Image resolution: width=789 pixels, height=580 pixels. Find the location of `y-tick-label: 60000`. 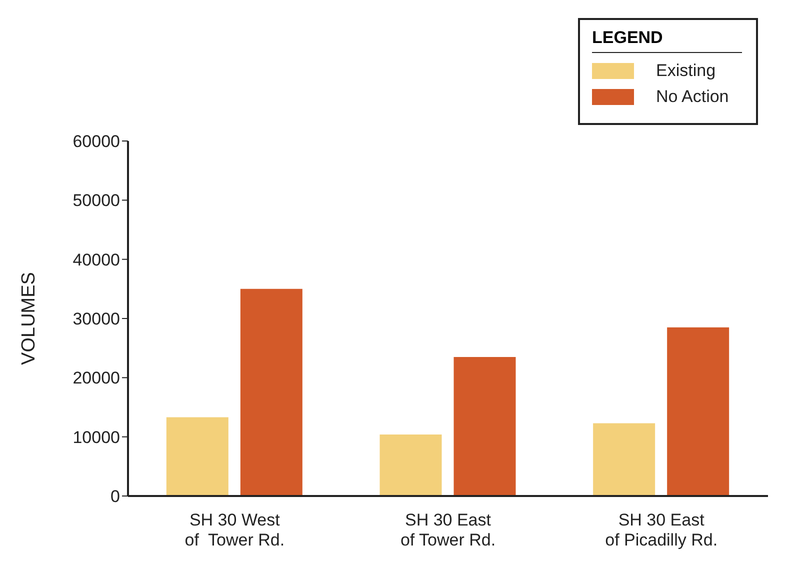

y-tick-label: 60000 is located at coordinates (96, 142).